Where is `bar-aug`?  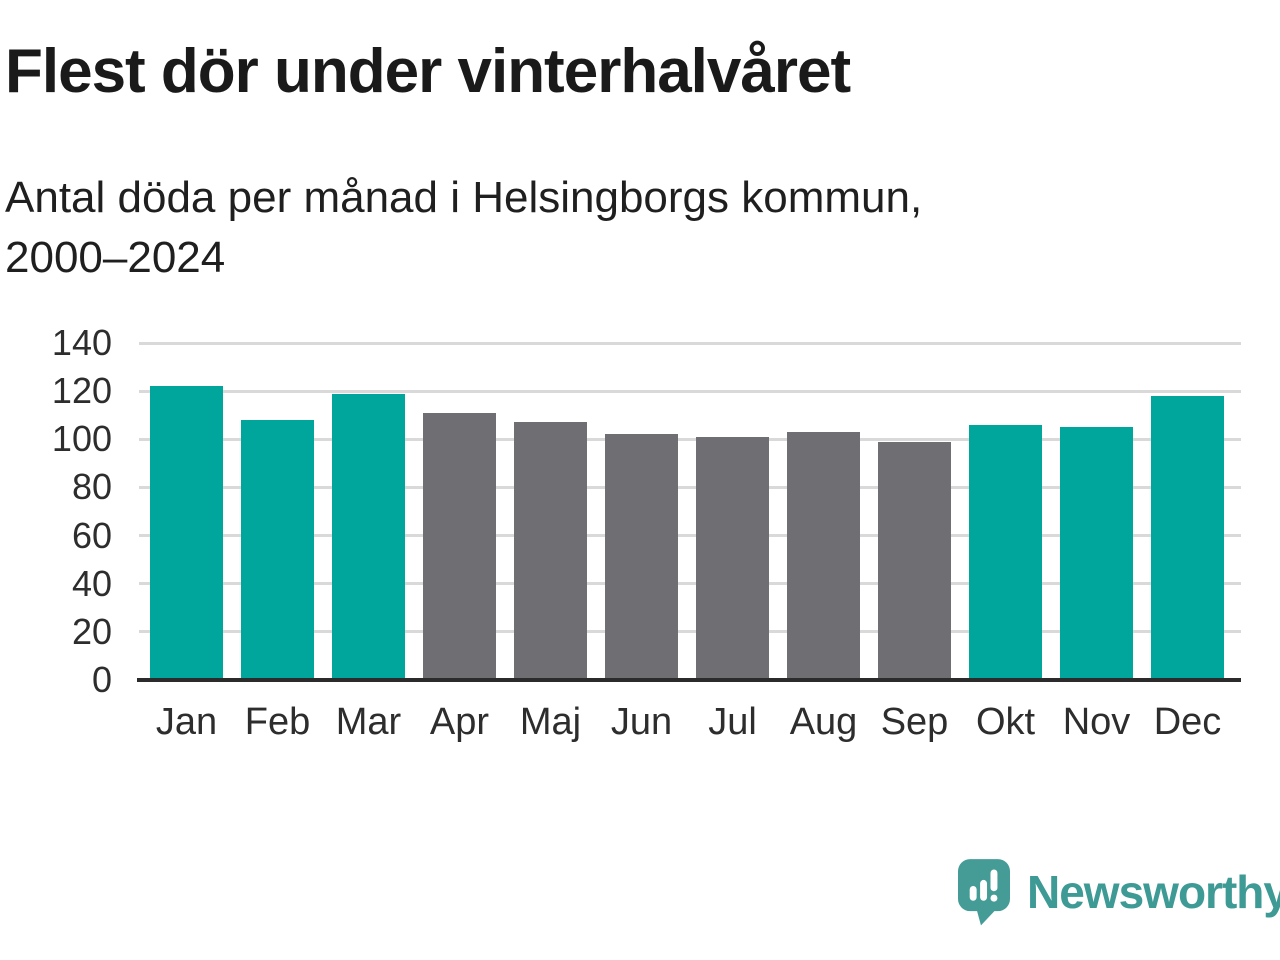 bar-aug is located at coordinates (823, 556).